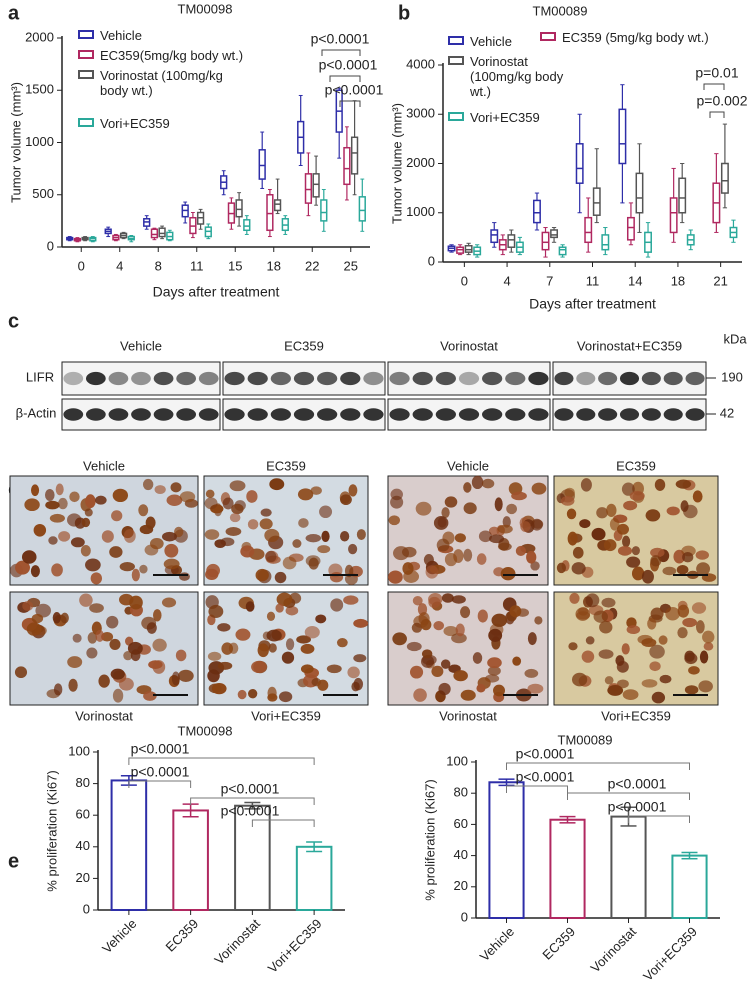 Image resolution: width=754 pixels, height=1000 pixels. Describe the element at coordinates (549, 280) in the screenshot. I see `x-tick-label: 7` at that location.